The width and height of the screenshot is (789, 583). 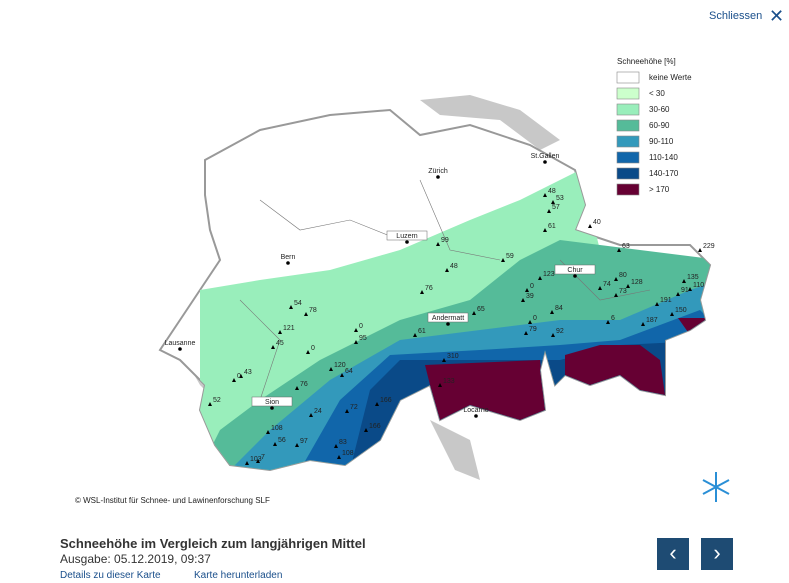 I want to click on city-label: Luzern, so click(x=407, y=236).